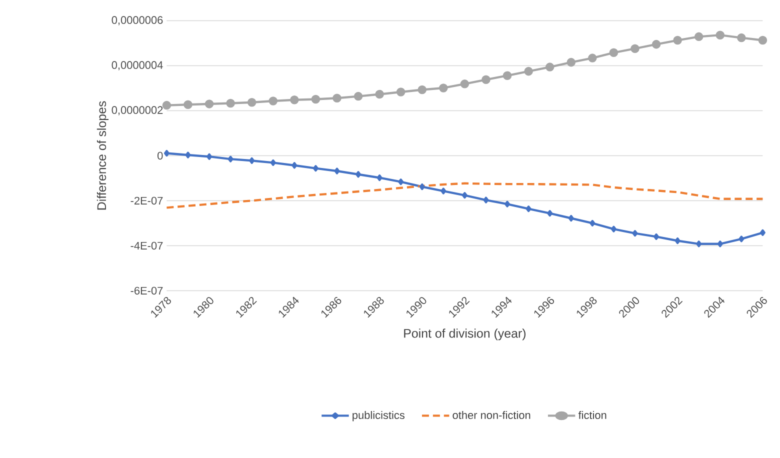 Image resolution: width=780 pixels, height=458 pixels. What do you see at coordinates (146, 246) in the screenshot?
I see `y-tick-label: -4E-07` at bounding box center [146, 246].